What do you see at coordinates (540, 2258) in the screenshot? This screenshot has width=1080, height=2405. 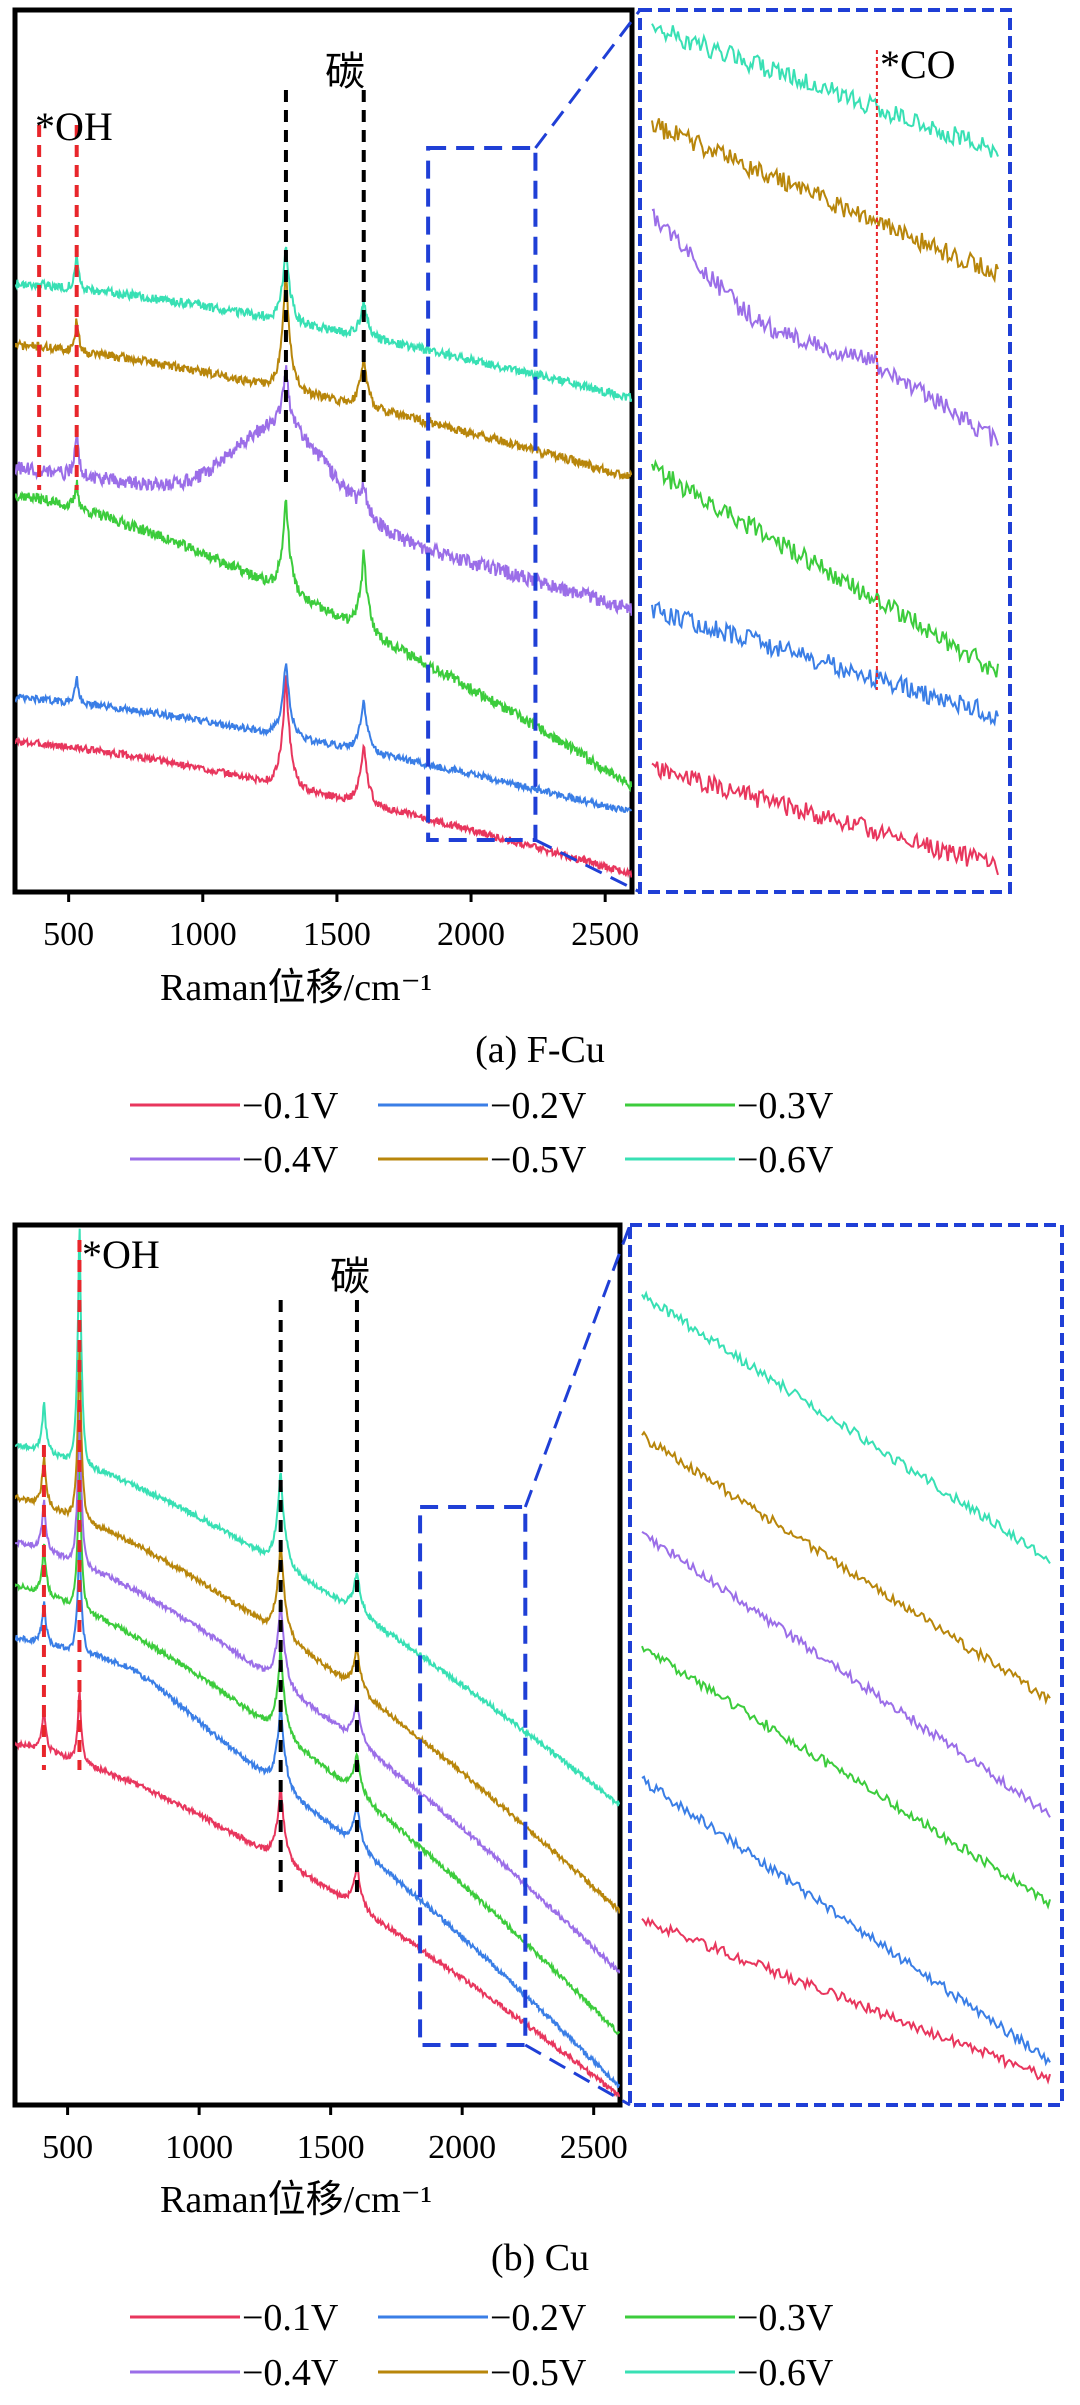 I see `figure-caption: (b) Cu` at bounding box center [540, 2258].